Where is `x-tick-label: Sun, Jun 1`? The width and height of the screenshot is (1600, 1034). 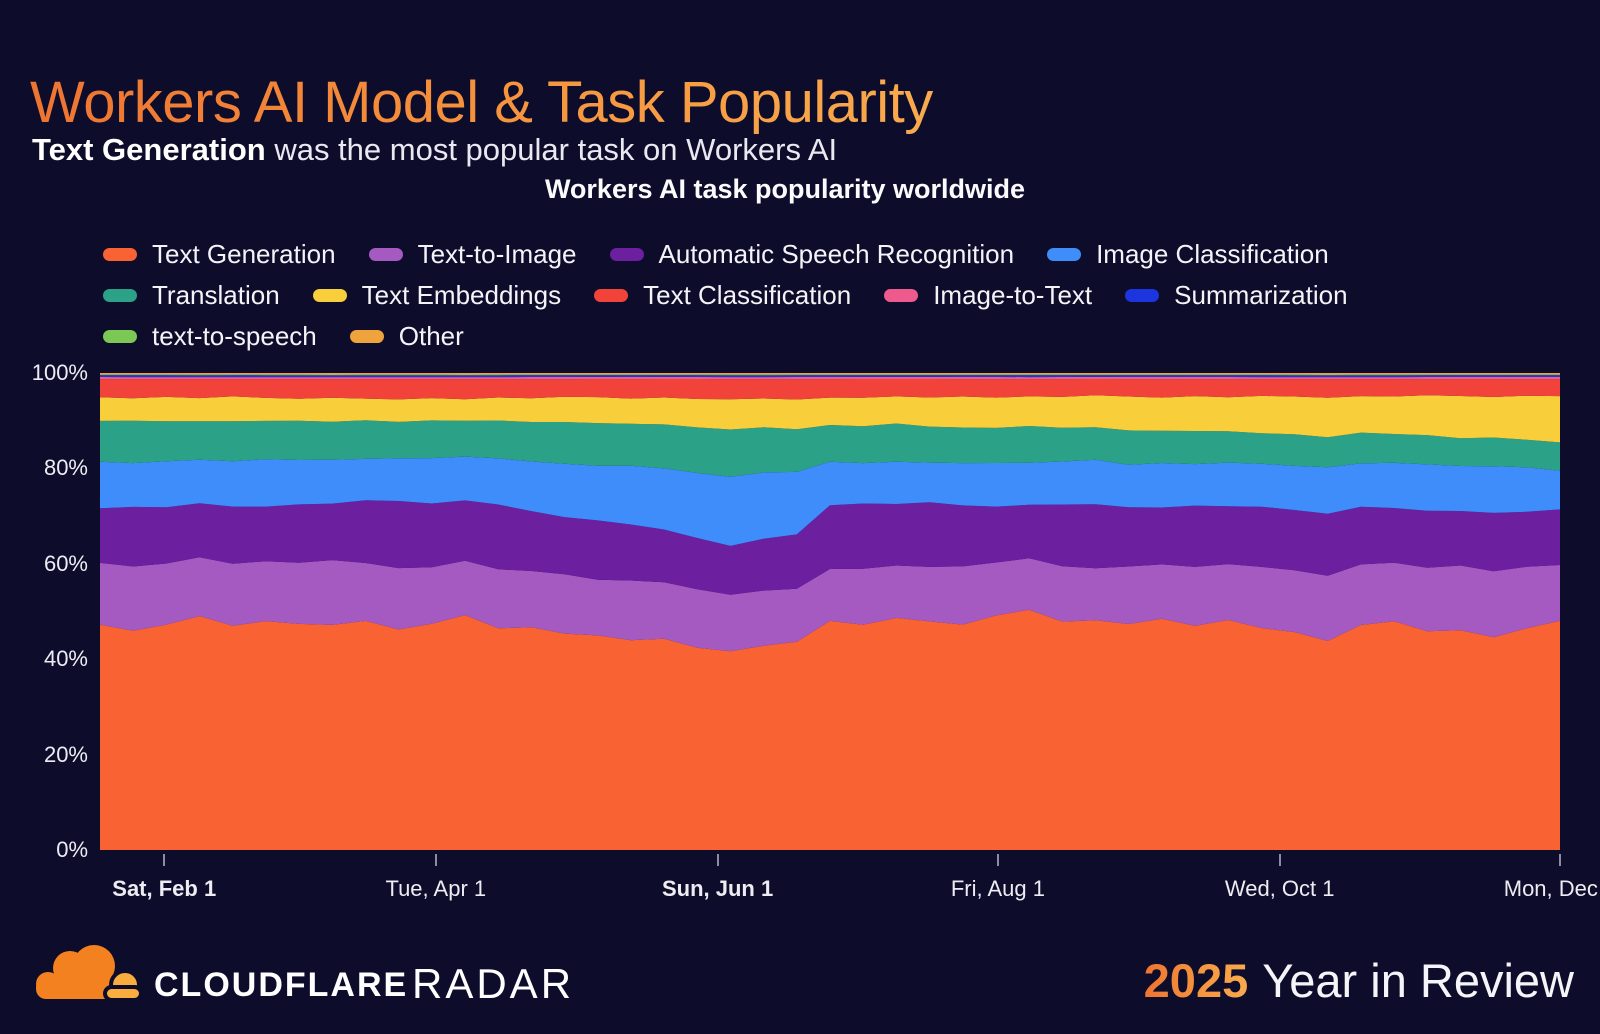 x-tick-label: Sun, Jun 1 is located at coordinates (717, 888).